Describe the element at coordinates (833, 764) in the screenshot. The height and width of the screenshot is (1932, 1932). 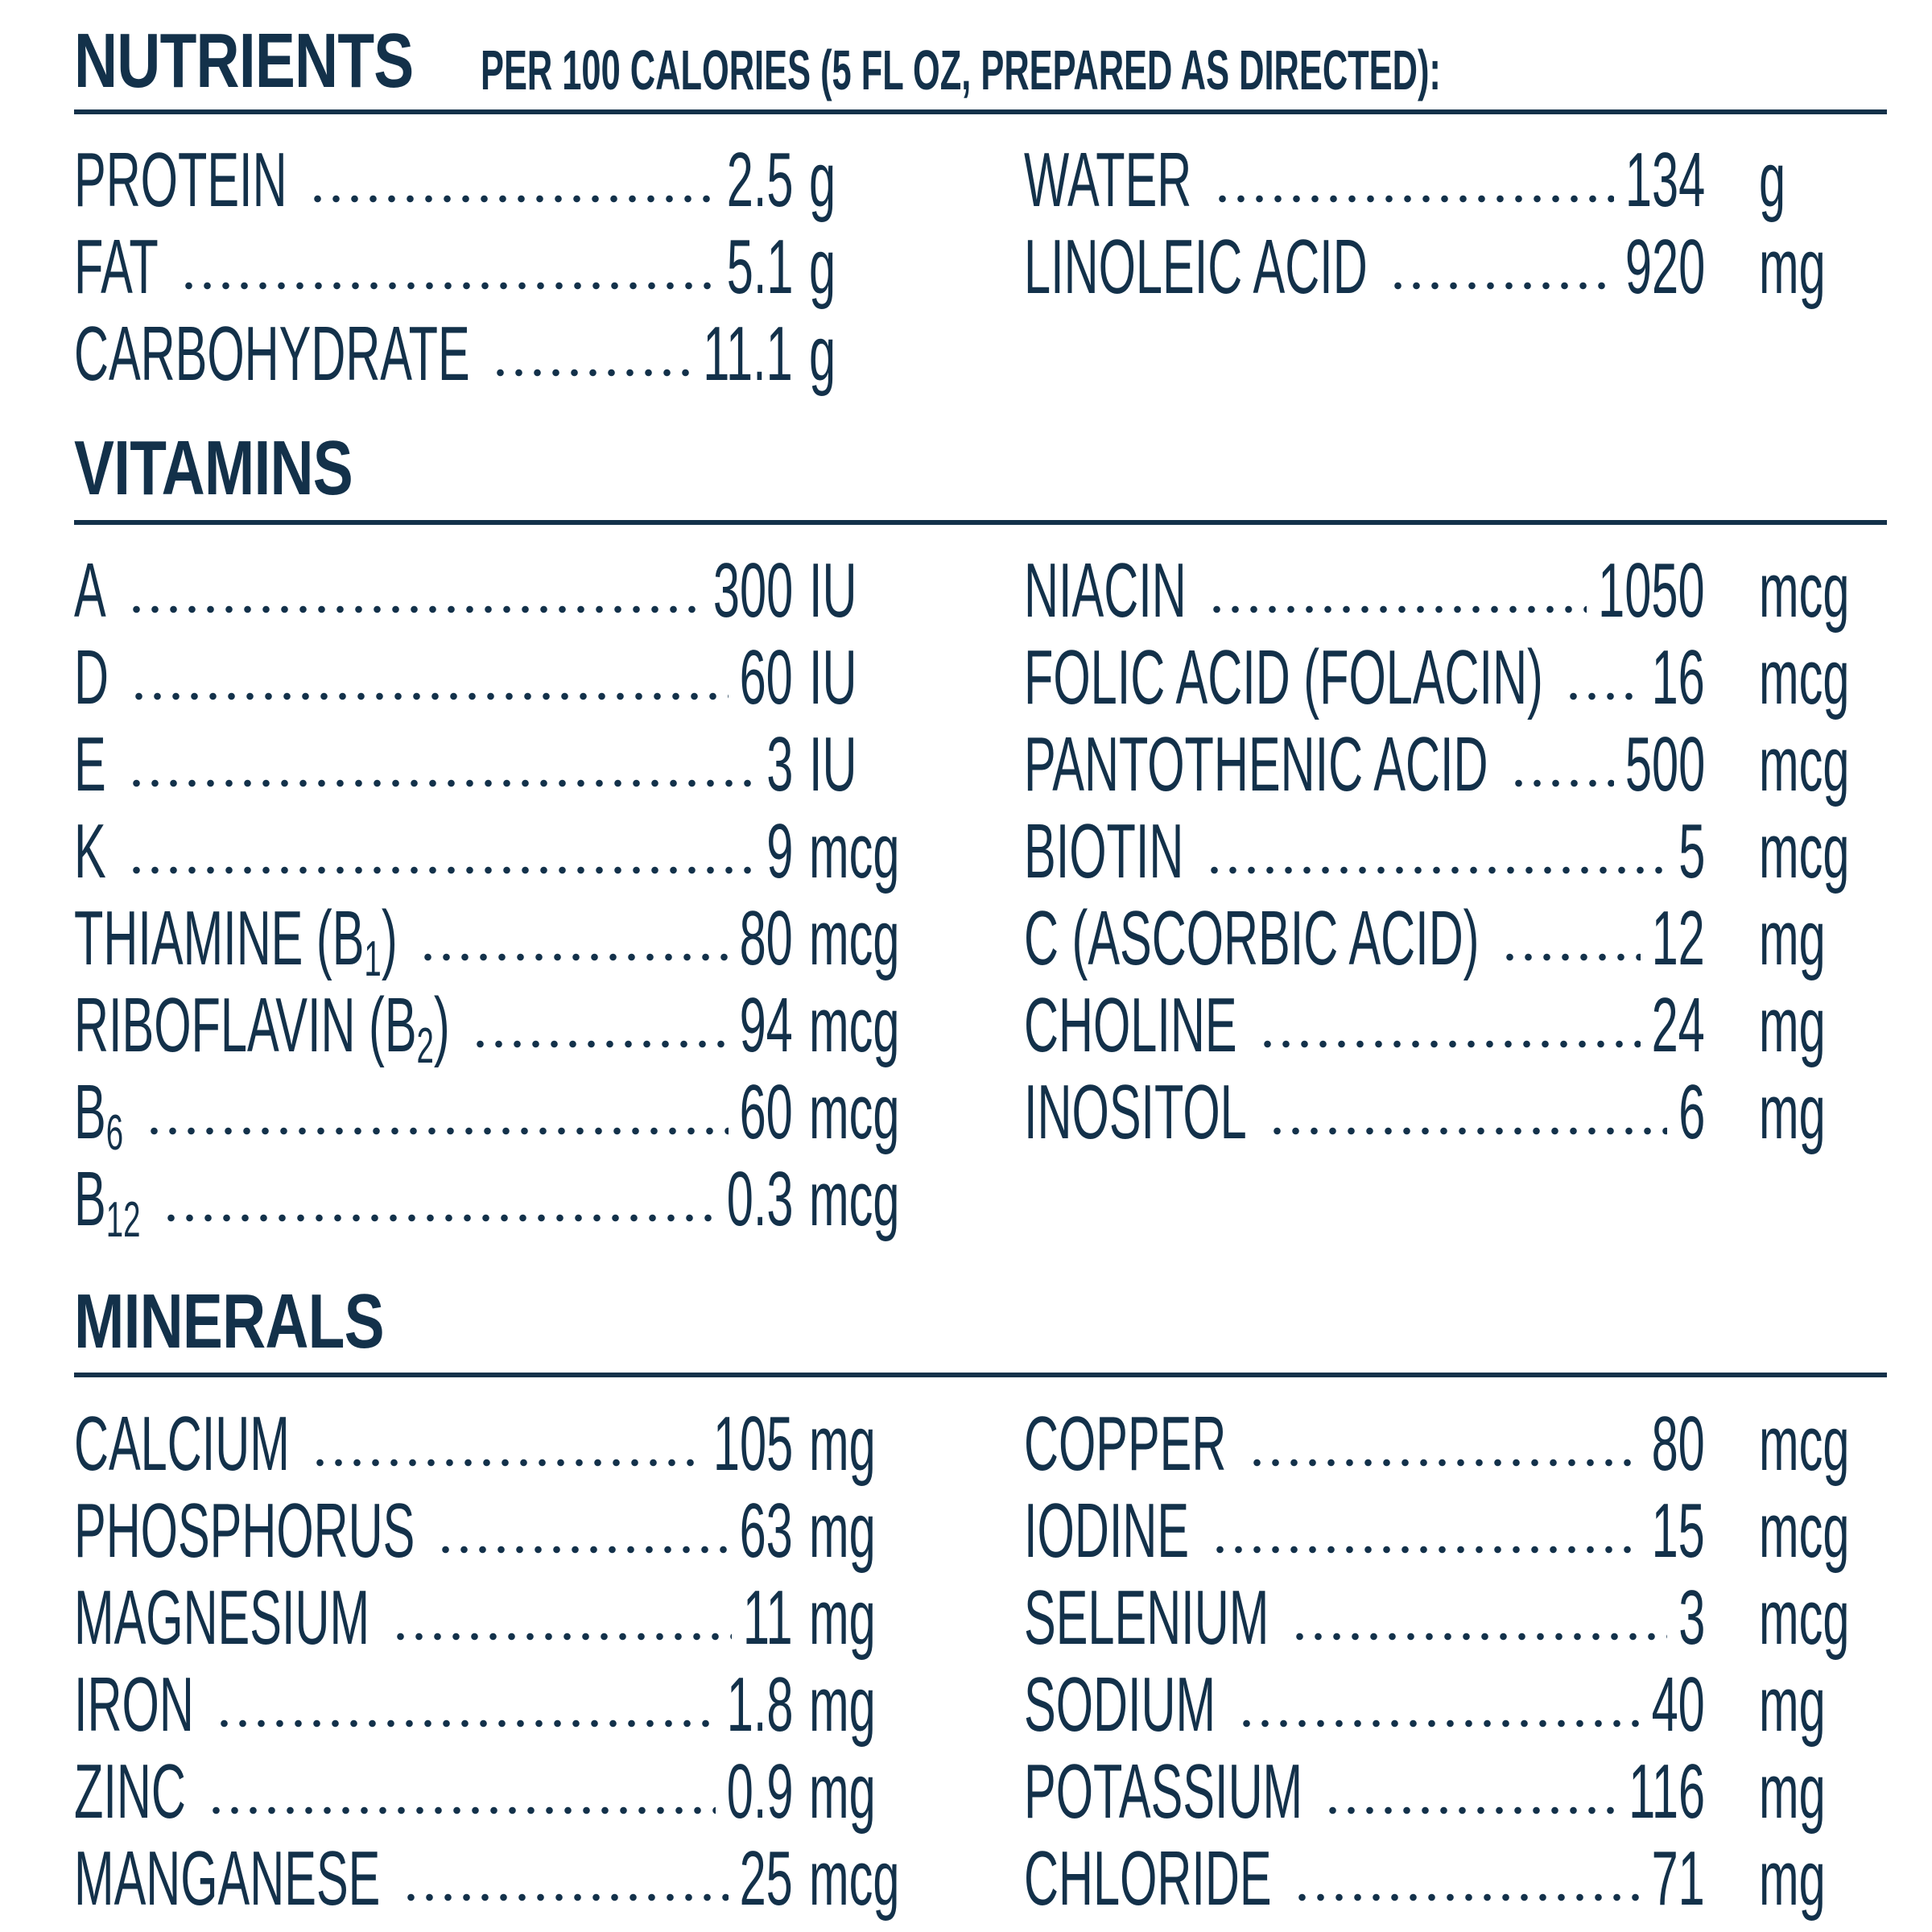
I see `nutrient-unit: IU` at that location.